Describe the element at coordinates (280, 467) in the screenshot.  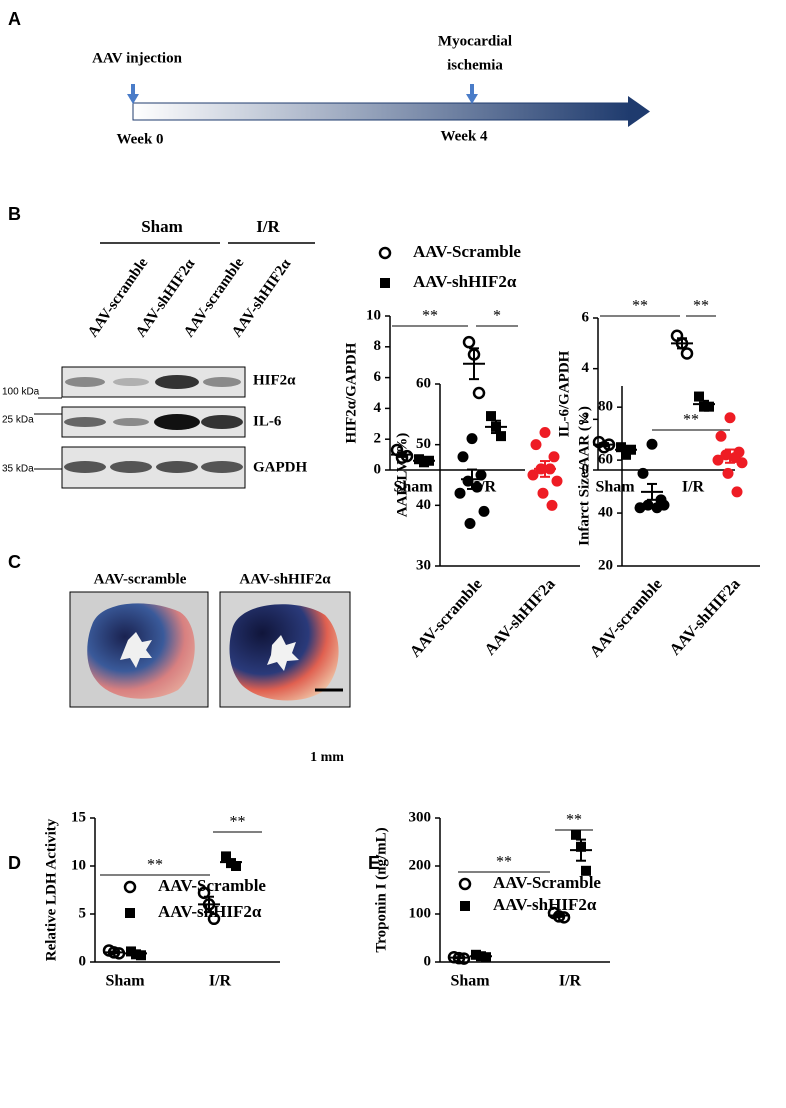
I see `protein-label: GAPDH` at that location.